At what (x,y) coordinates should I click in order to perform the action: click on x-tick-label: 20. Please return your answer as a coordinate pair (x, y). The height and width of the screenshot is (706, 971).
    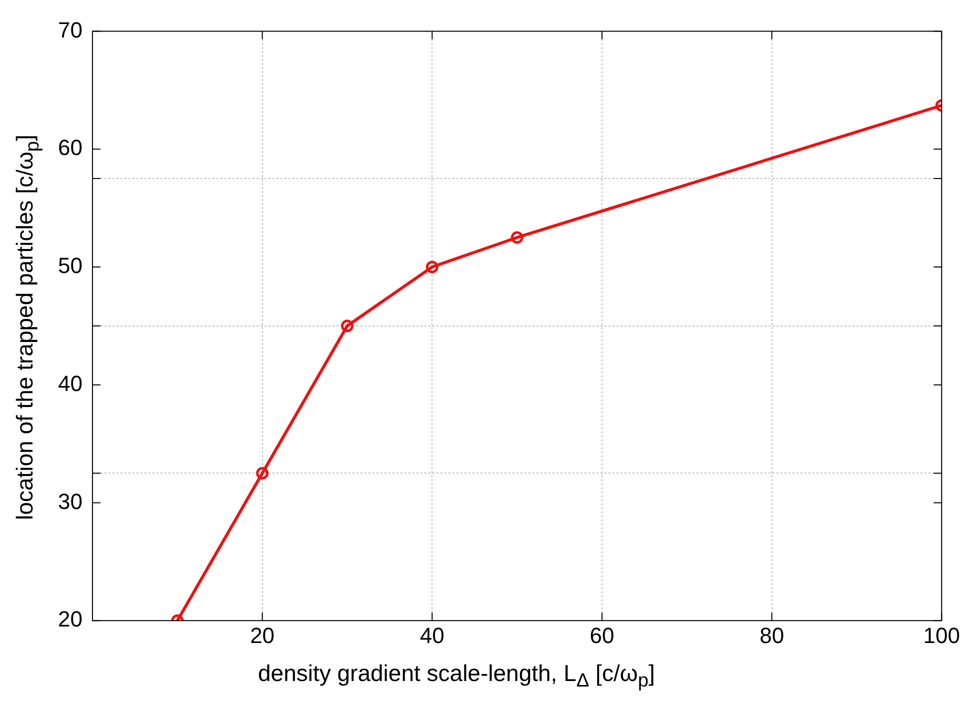
    Looking at the image, I should click on (262, 635).